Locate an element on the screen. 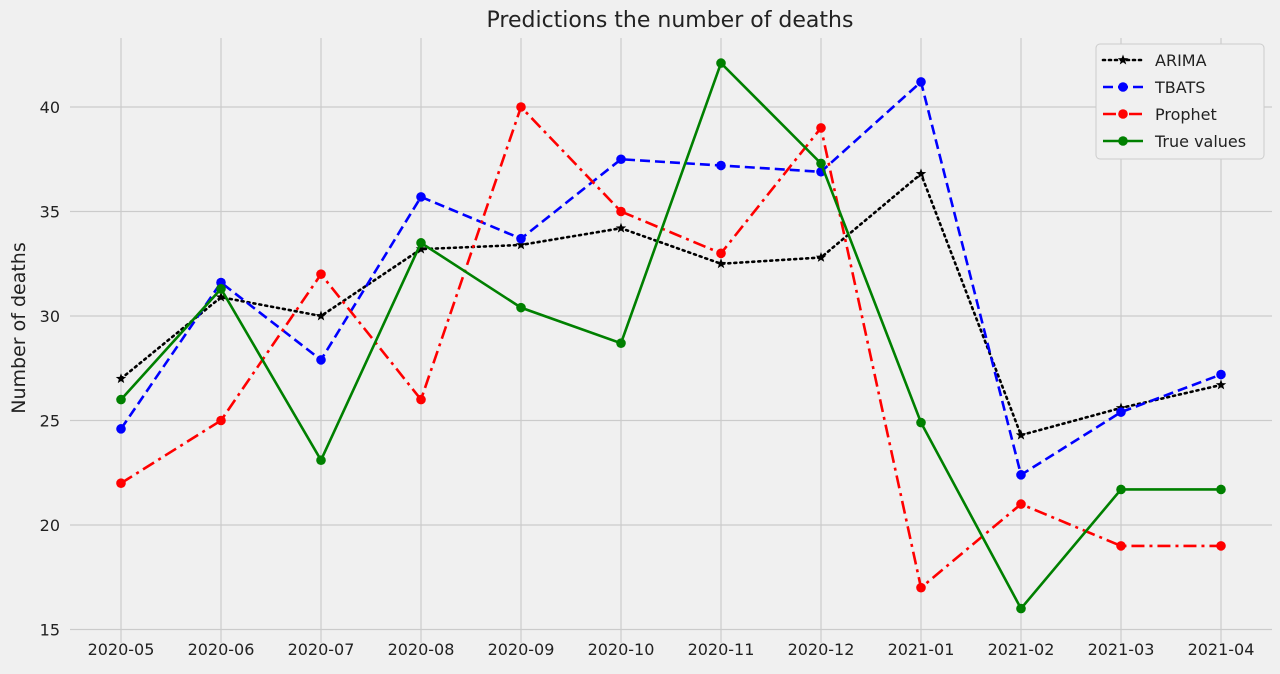 Image resolution: width=1280 pixels, height=674 pixels. x-tick-label: 2021-04 is located at coordinates (1221, 649).